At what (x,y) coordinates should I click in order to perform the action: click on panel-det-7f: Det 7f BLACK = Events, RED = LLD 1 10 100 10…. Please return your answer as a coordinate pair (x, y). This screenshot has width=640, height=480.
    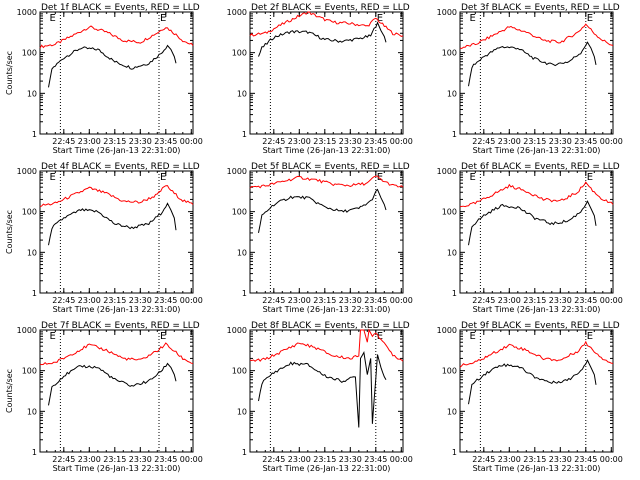
    Looking at the image, I should click on (104, 397).